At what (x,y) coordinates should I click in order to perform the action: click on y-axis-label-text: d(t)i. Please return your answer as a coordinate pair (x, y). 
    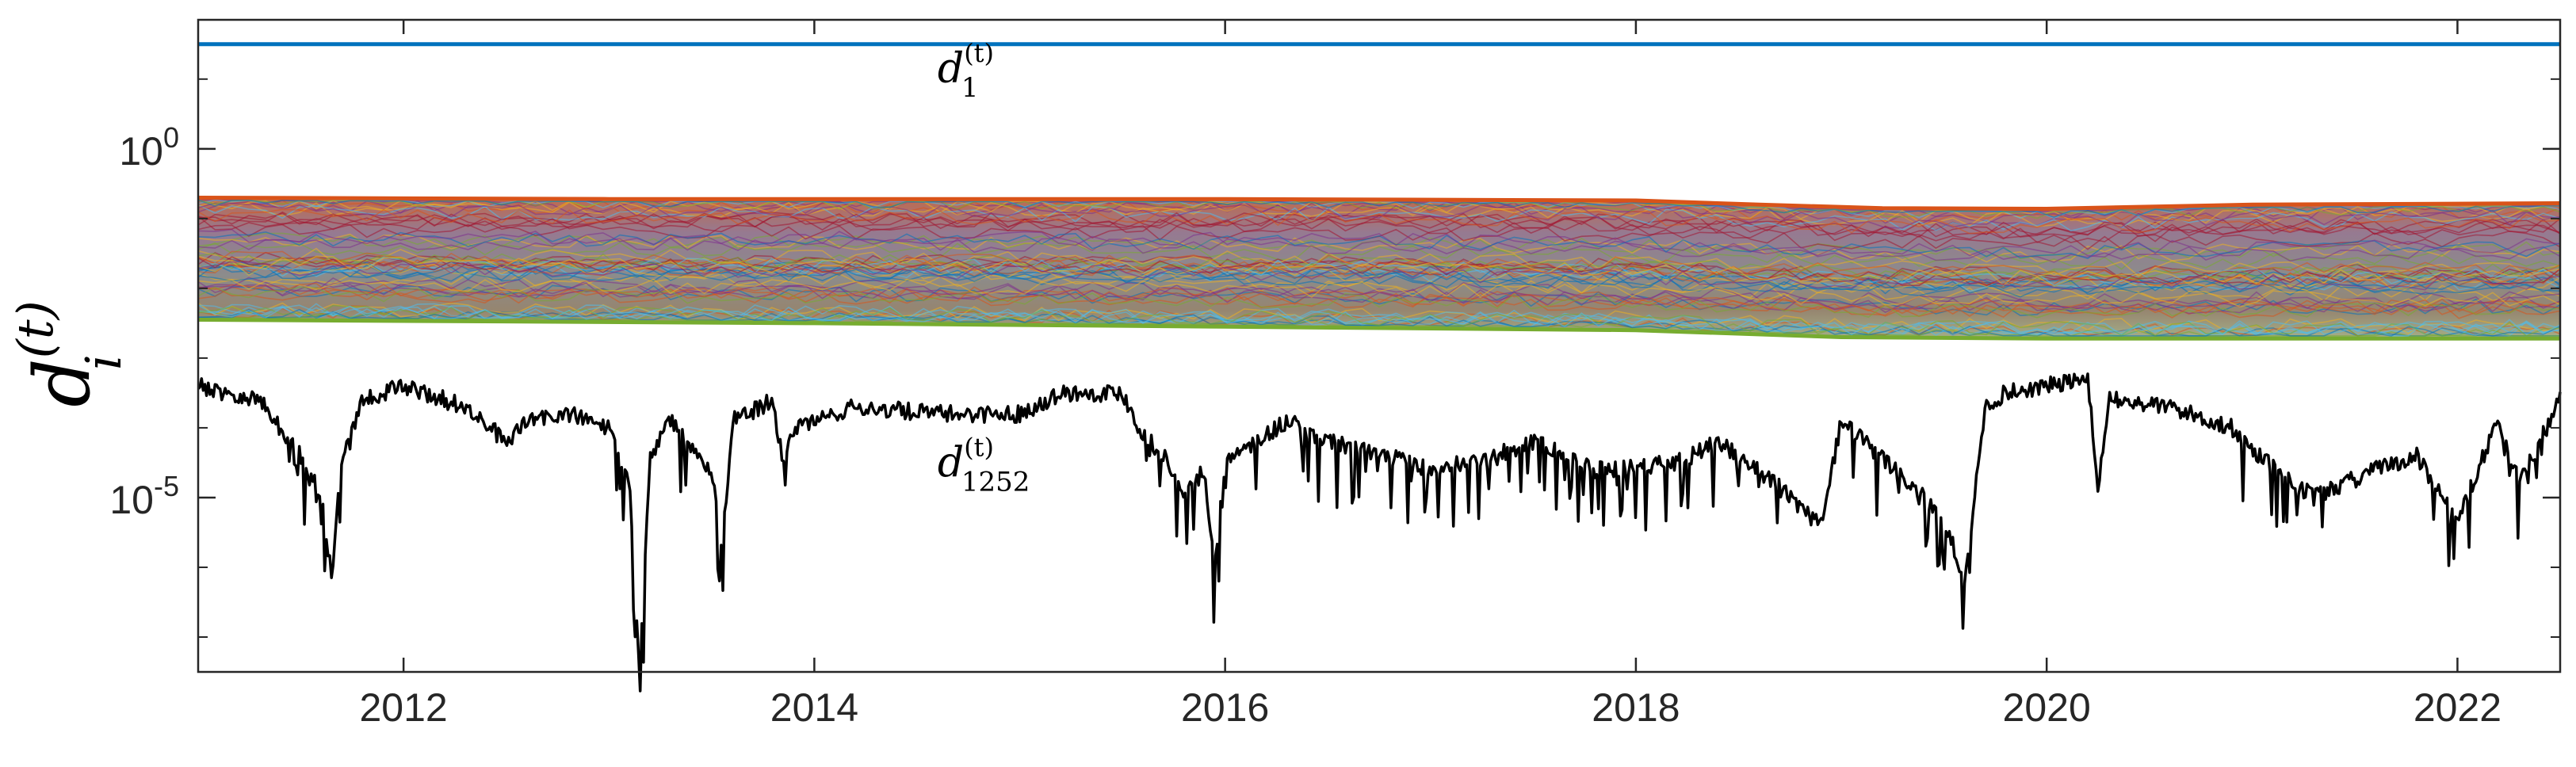
    Looking at the image, I should click on (69, 354).